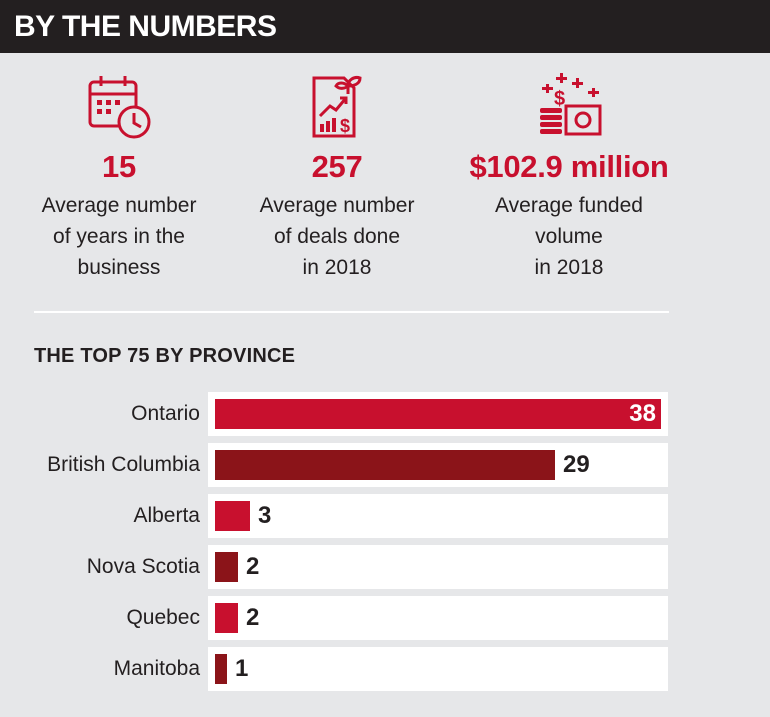 The width and height of the screenshot is (770, 717). What do you see at coordinates (642, 413) in the screenshot?
I see `data-label: 38` at bounding box center [642, 413].